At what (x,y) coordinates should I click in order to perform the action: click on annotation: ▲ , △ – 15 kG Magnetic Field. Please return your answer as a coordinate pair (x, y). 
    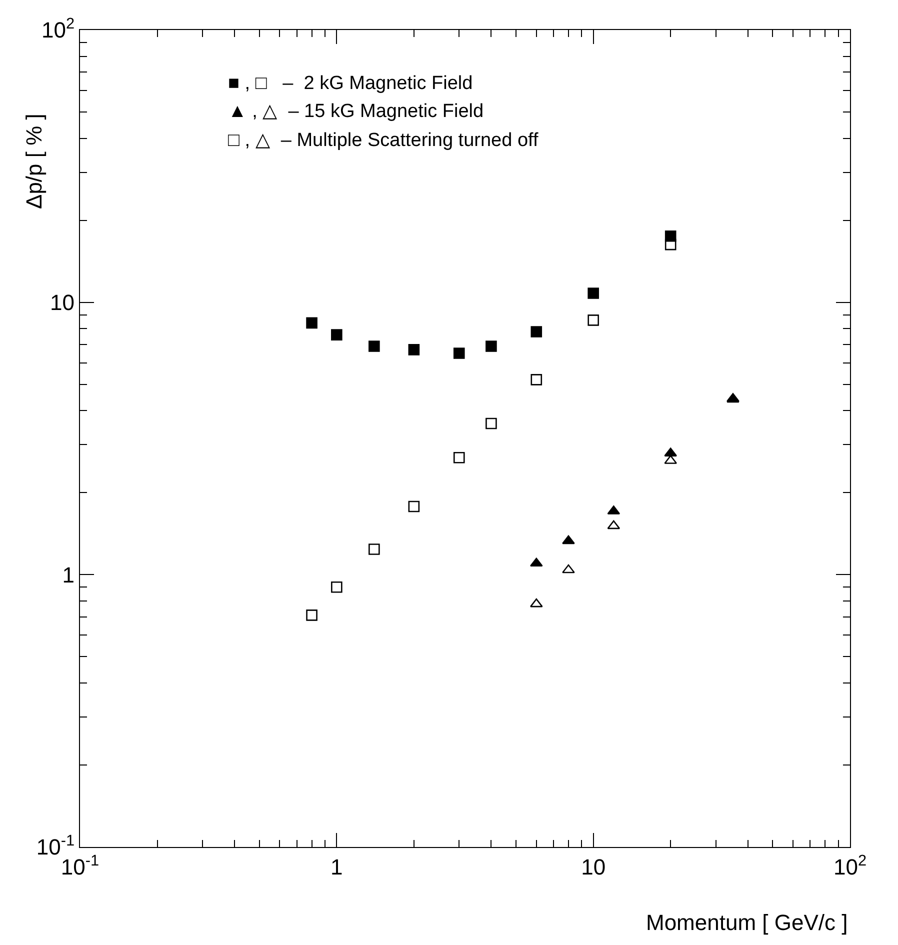
    Looking at the image, I should click on (356, 111).